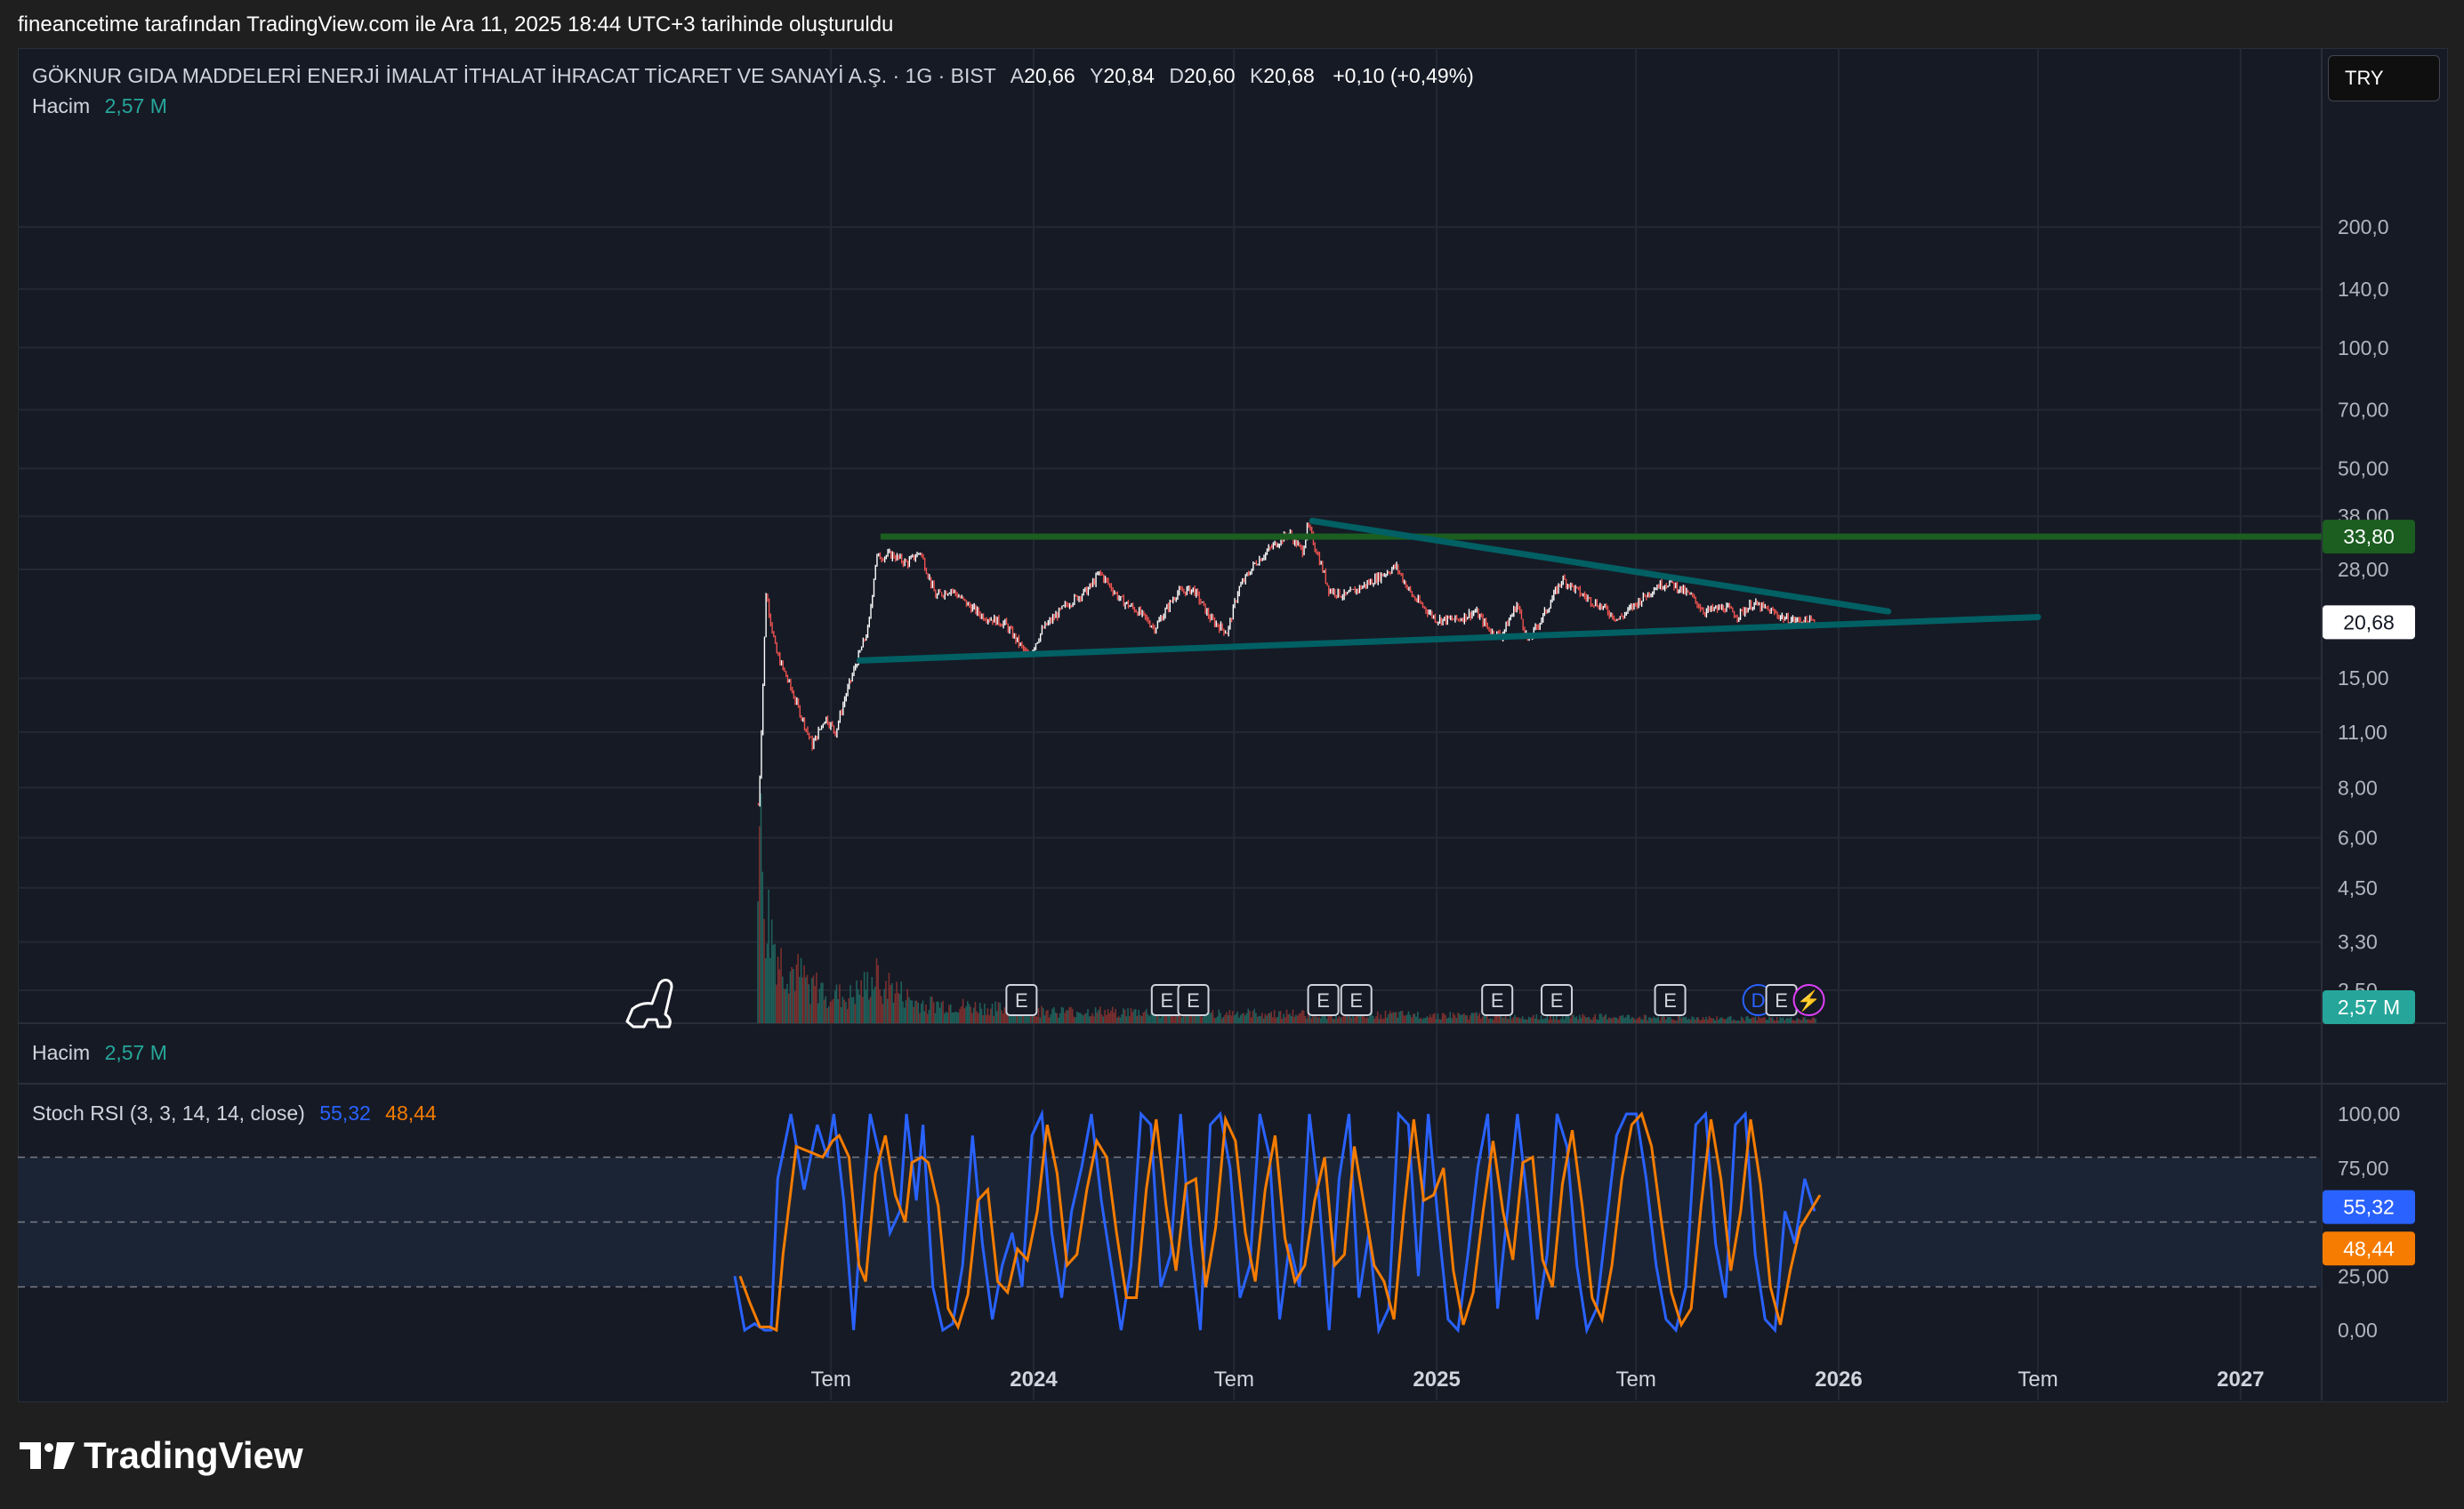 Image resolution: width=2464 pixels, height=1509 pixels. I want to click on volume-pane-label: Hacim, so click(62, 1052).